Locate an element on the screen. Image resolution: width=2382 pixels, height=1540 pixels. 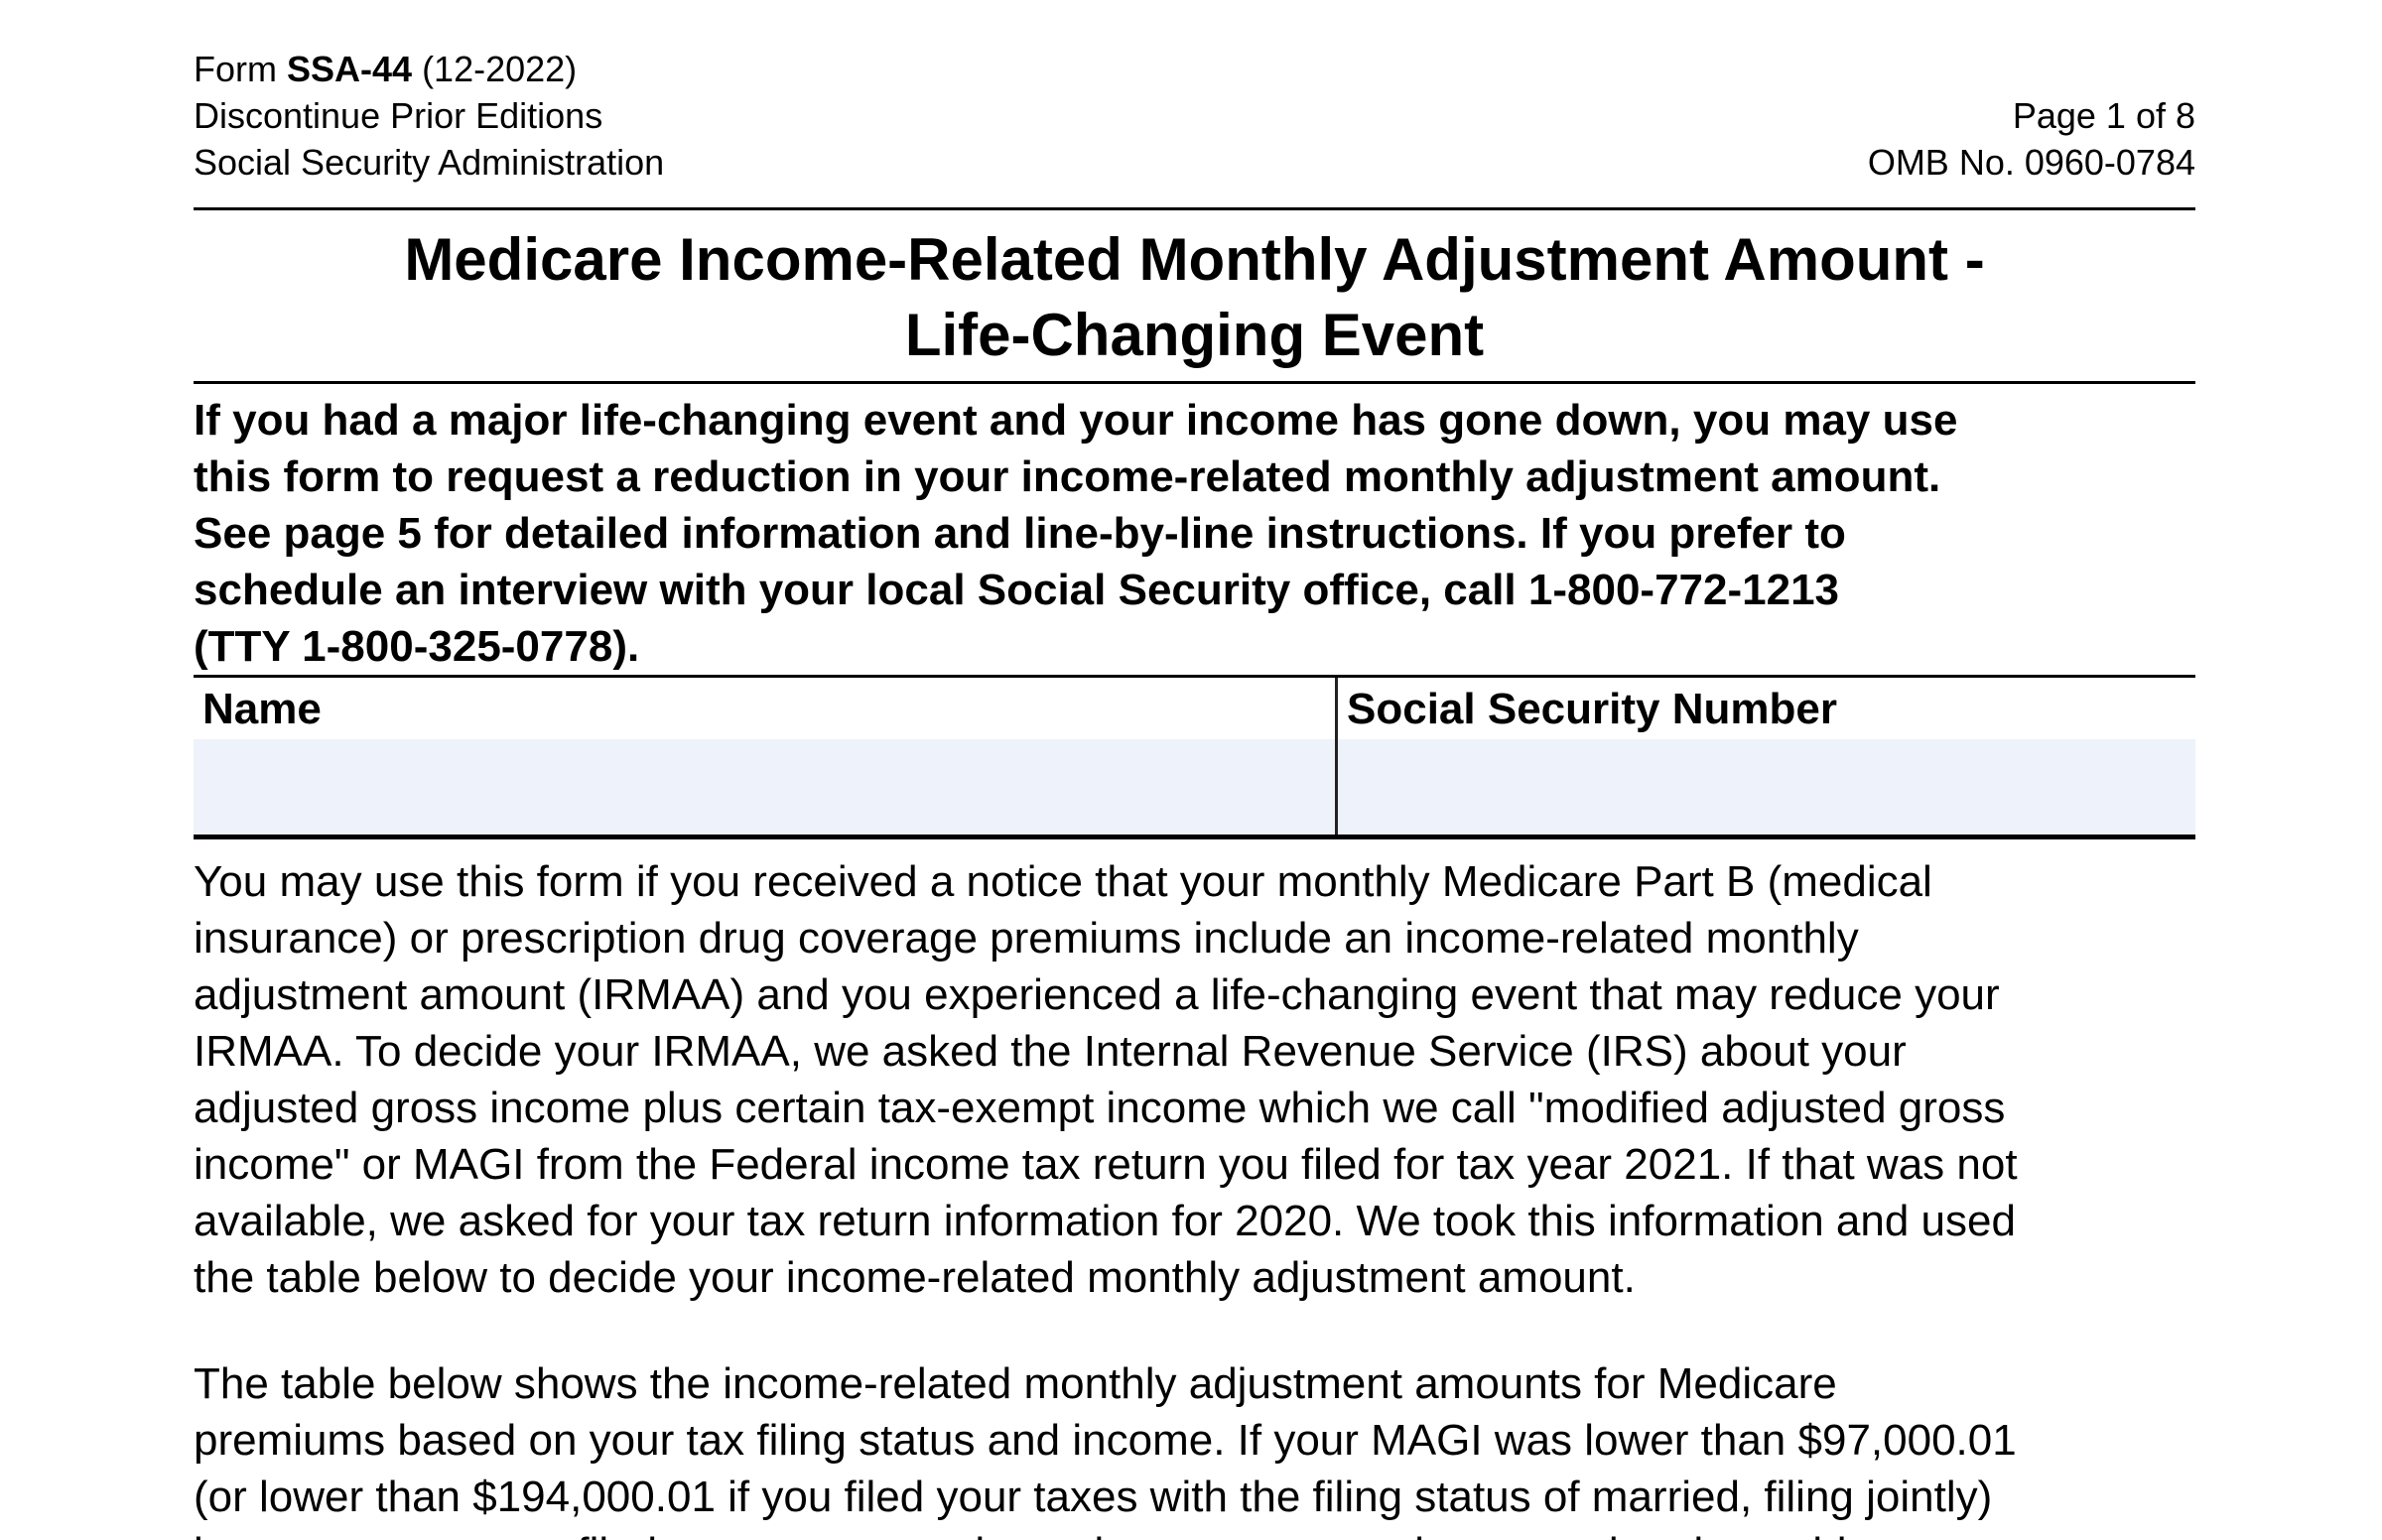
name-input-field is located at coordinates (766, 786).